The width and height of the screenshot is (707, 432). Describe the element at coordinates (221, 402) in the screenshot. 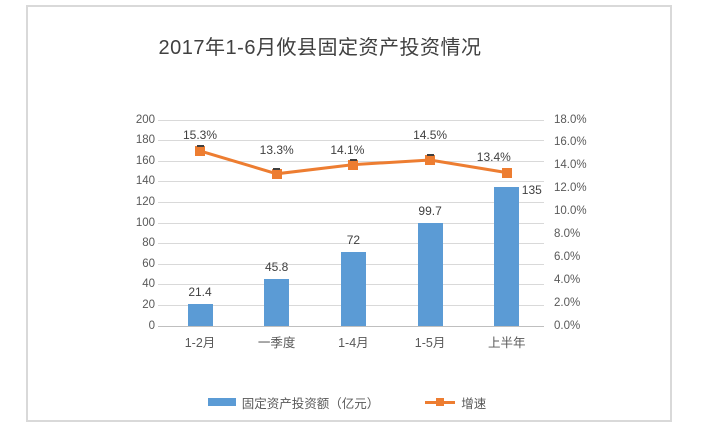

I see `bar-series-swatch-icon` at that location.